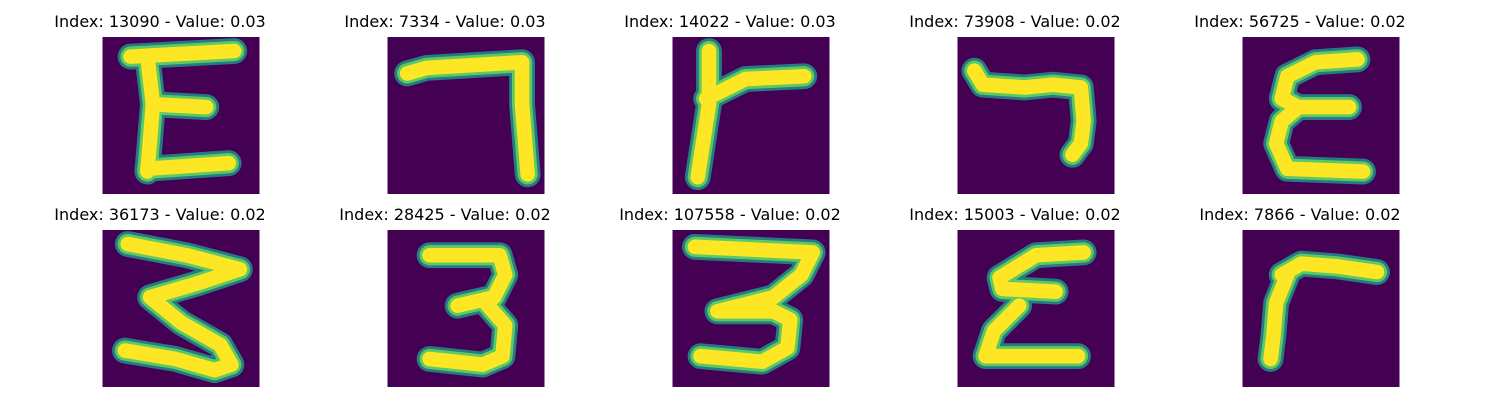 Image resolution: width=1500 pixels, height=400 pixels. Describe the element at coordinates (445, 214) in the screenshot. I see `panel-title: Index: 28425 - Value: 0.02` at that location.